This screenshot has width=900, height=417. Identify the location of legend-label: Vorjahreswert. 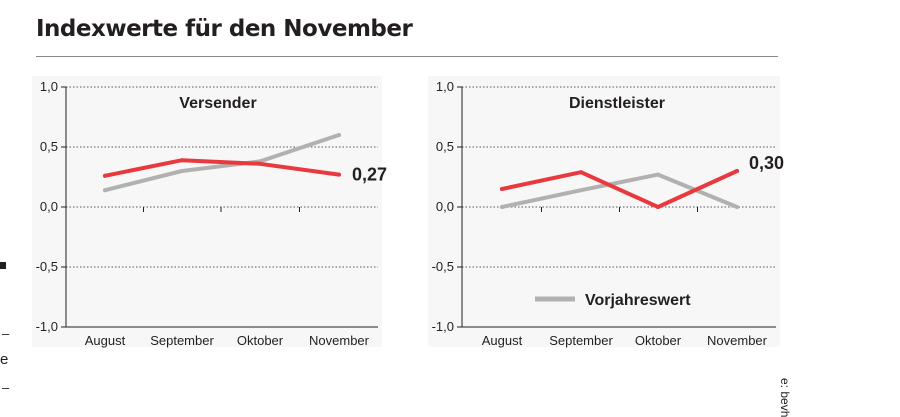
(638, 300).